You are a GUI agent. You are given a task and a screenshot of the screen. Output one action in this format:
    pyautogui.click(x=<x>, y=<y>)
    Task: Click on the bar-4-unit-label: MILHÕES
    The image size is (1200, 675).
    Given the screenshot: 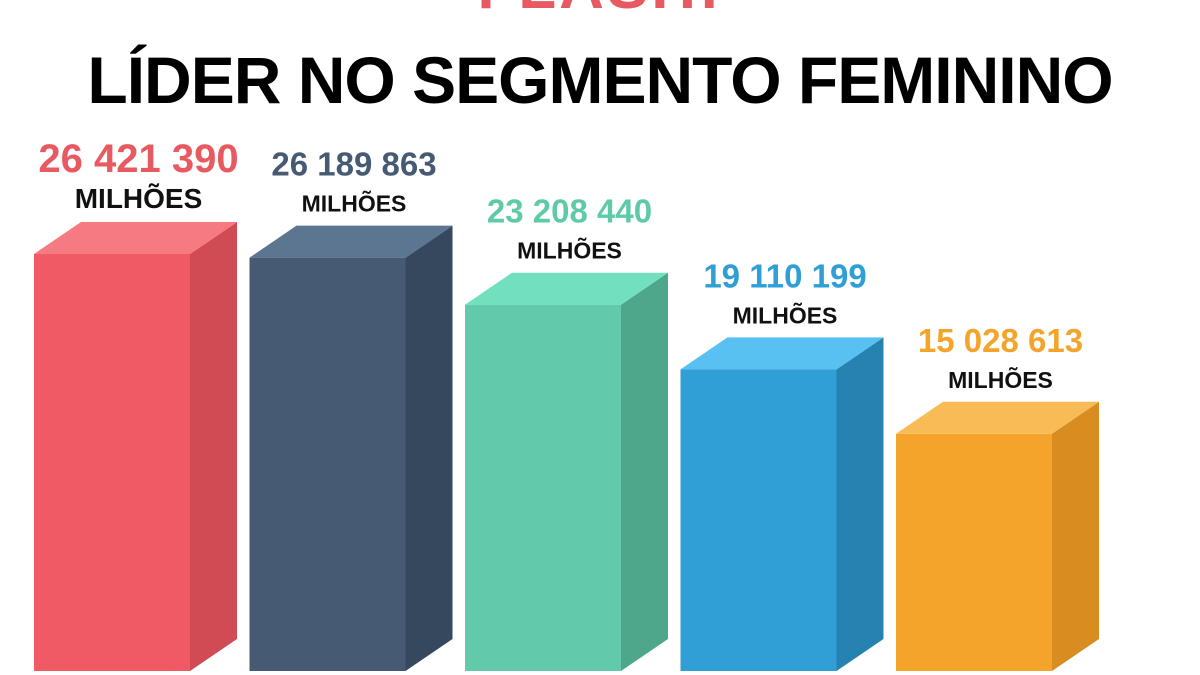 What is the action you would take?
    pyautogui.click(x=785, y=314)
    